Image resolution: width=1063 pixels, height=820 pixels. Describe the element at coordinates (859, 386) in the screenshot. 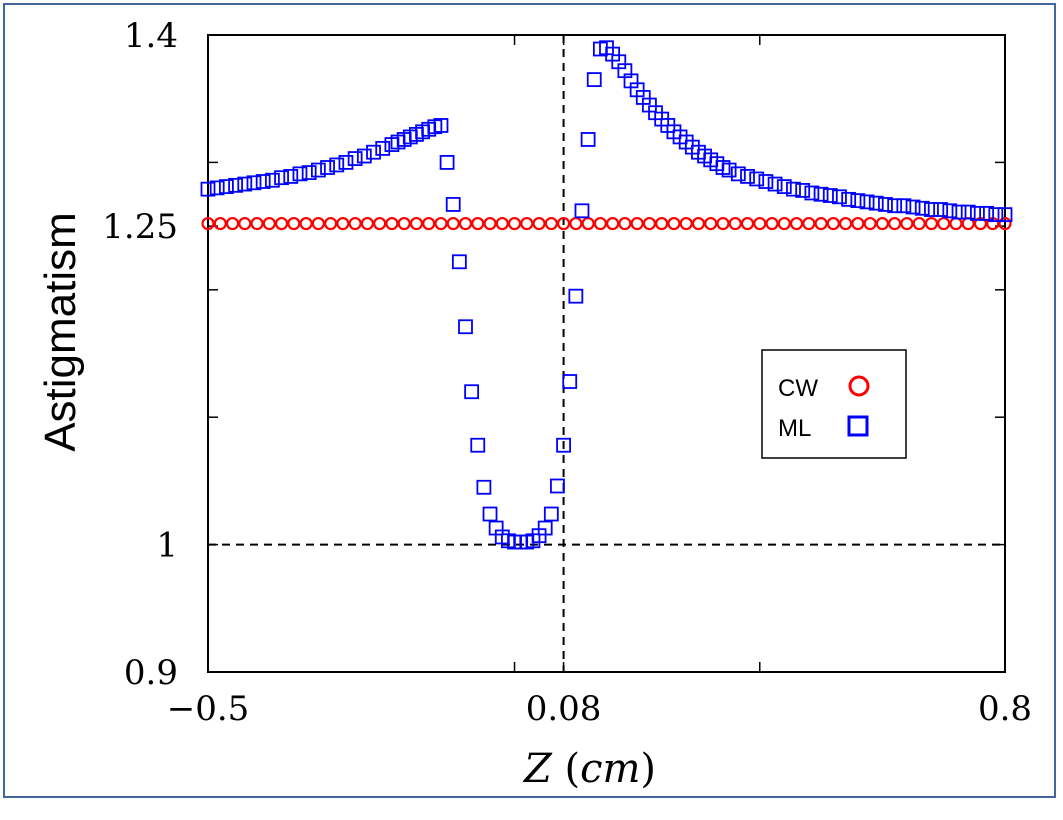

I see `legend-marker-cw` at that location.